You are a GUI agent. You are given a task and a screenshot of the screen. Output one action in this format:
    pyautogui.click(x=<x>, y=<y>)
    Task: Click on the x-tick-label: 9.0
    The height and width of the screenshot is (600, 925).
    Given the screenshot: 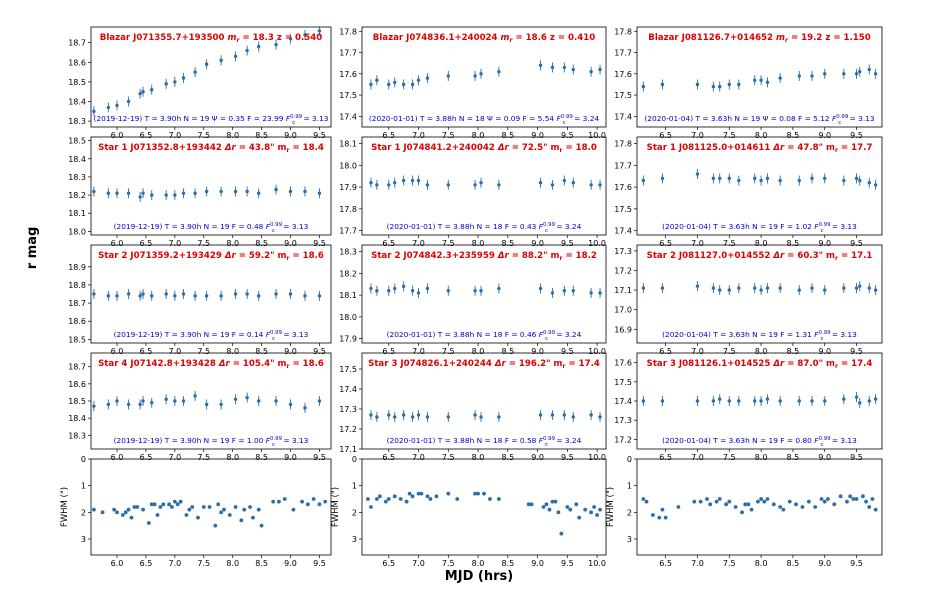 What is the action you would take?
    pyautogui.click(x=537, y=563)
    